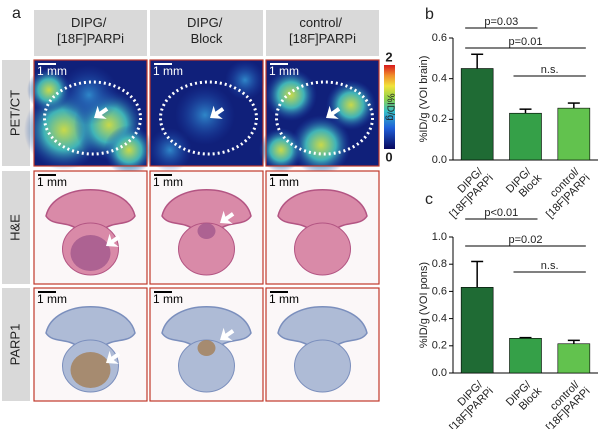 The height and width of the screenshot is (429, 604). What do you see at coordinates (429, 14) in the screenshot?
I see `panel-label: b` at bounding box center [429, 14].